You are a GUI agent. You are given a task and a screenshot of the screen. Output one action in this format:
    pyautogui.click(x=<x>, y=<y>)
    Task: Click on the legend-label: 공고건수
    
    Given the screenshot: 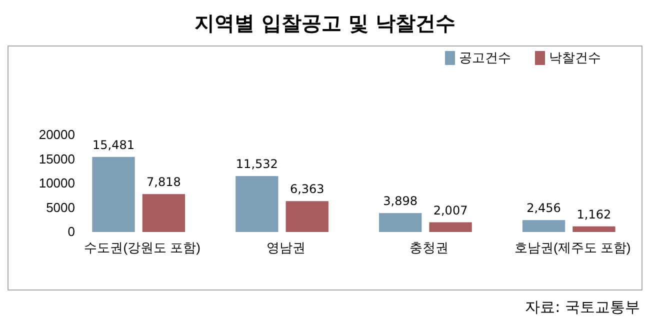 What is the action you would take?
    pyautogui.click(x=485, y=58)
    